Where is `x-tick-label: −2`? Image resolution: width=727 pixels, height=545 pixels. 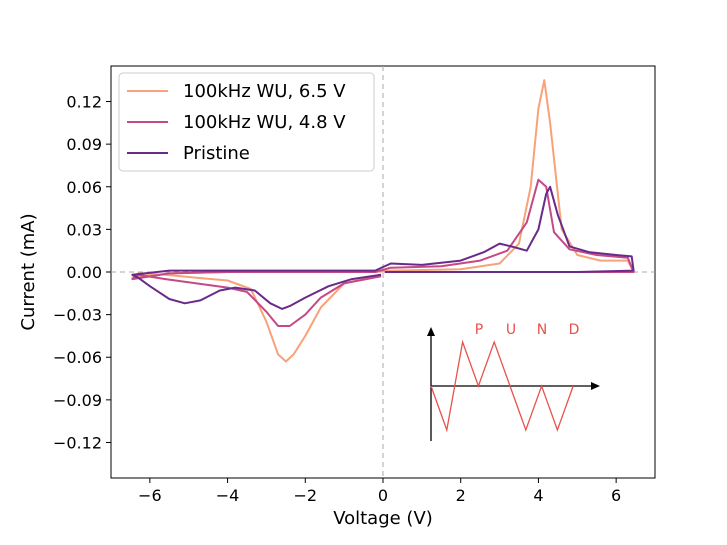
x-tick-label: −2 is located at coordinates (305, 495).